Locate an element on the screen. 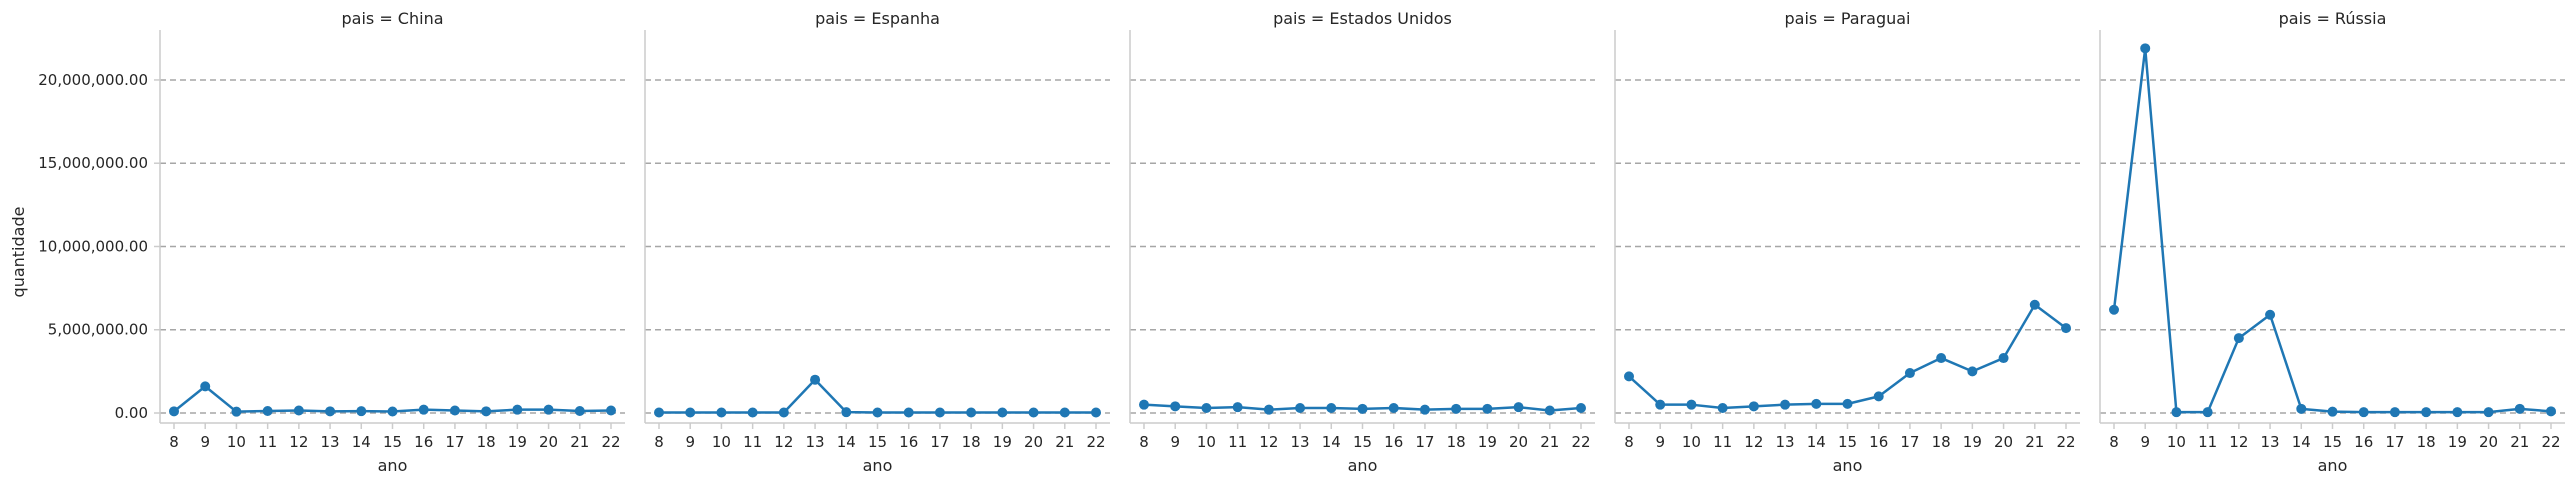  facet-title: pais = Paraguai is located at coordinates (1848, 18).